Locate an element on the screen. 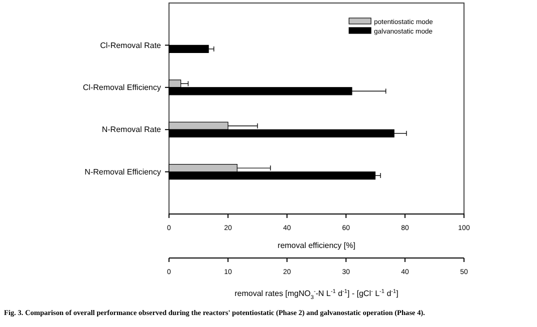  x-axis-title: removal efficiency [%] is located at coordinates (317, 245).